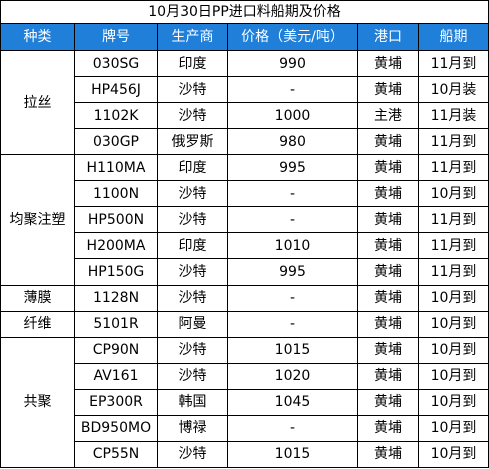  What do you see at coordinates (116, 63) in the screenshot?
I see `grade-cell: 030SG` at bounding box center [116, 63].